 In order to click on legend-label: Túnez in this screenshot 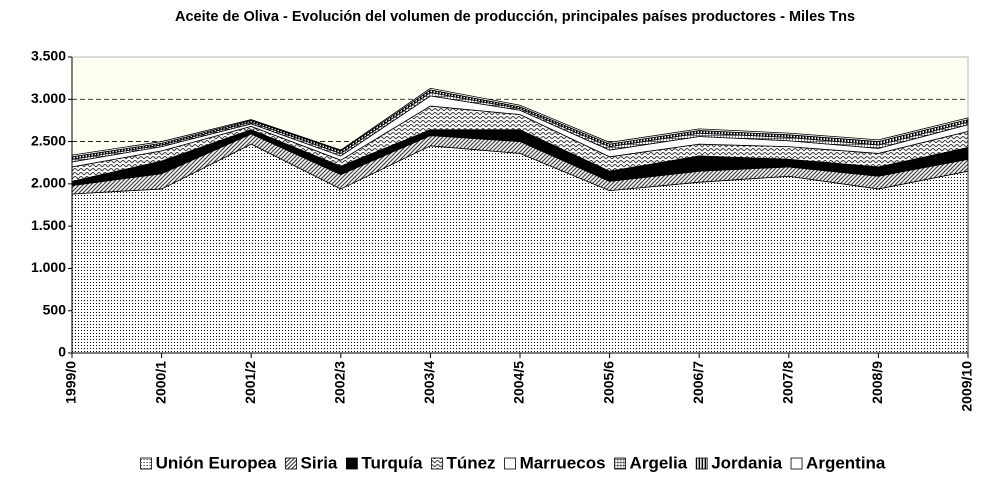, I will do `click(470, 462)`.